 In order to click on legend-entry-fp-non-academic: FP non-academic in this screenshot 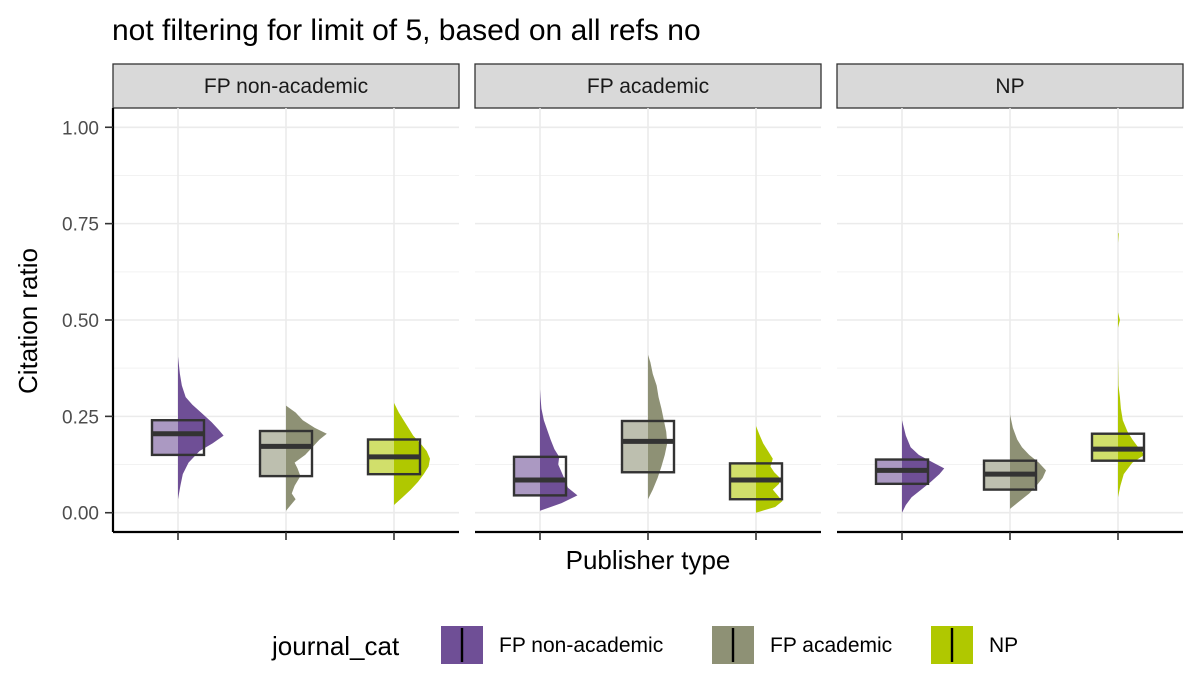, I will do `click(552, 645)`.